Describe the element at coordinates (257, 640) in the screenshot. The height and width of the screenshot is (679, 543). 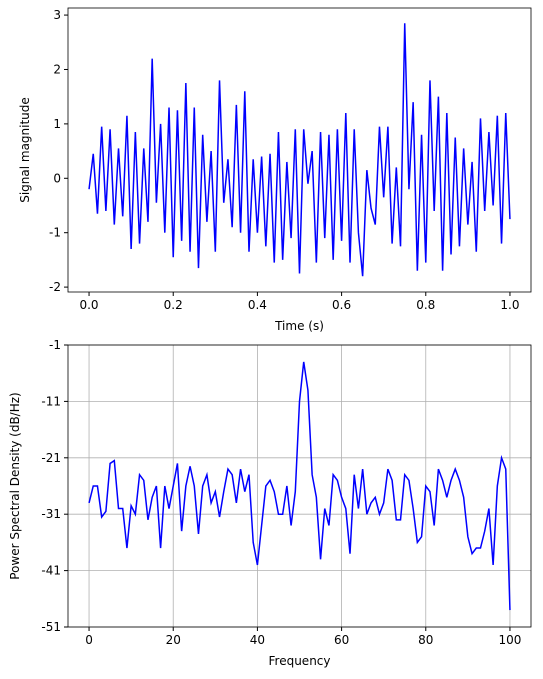
I see `x-tick-label: 40` at that location.